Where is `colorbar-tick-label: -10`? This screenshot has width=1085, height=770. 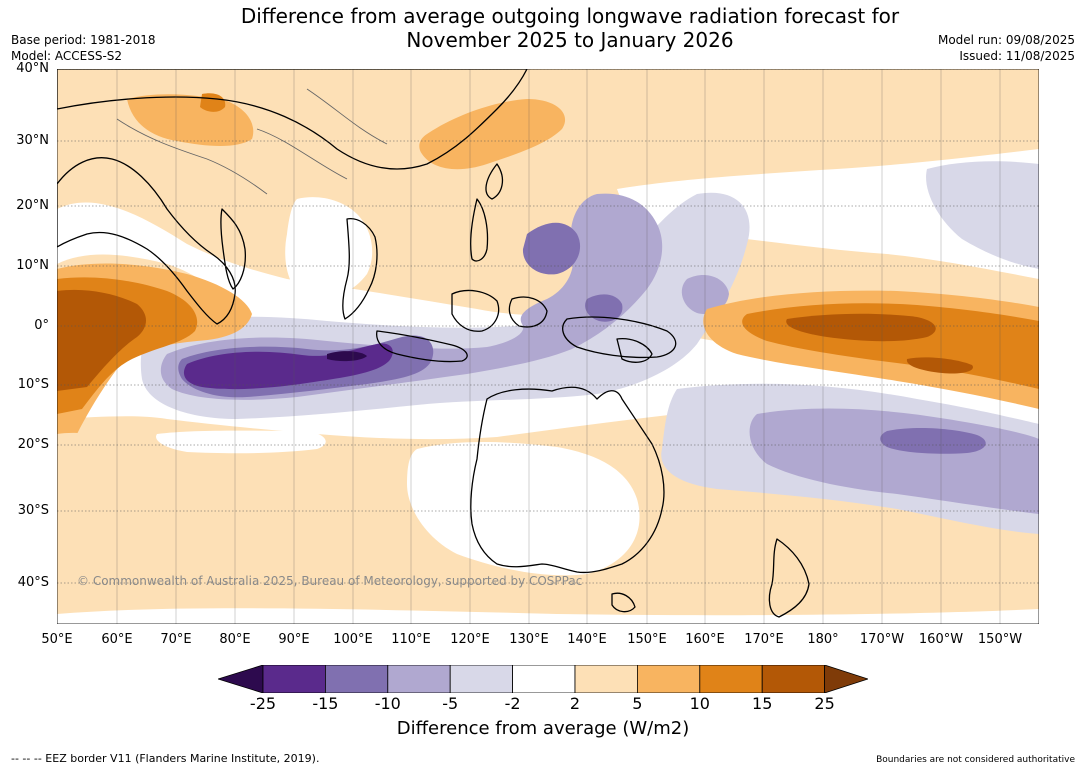
colorbar-tick-label: -10 is located at coordinates (387, 703).